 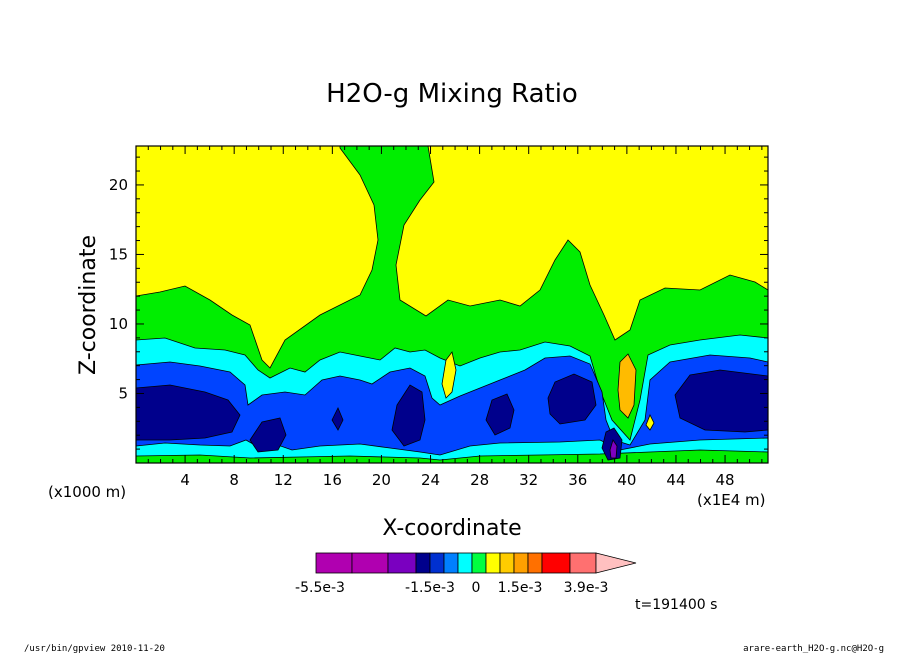 What do you see at coordinates (616, 563) in the screenshot?
I see `colorbar-arrow` at bounding box center [616, 563].